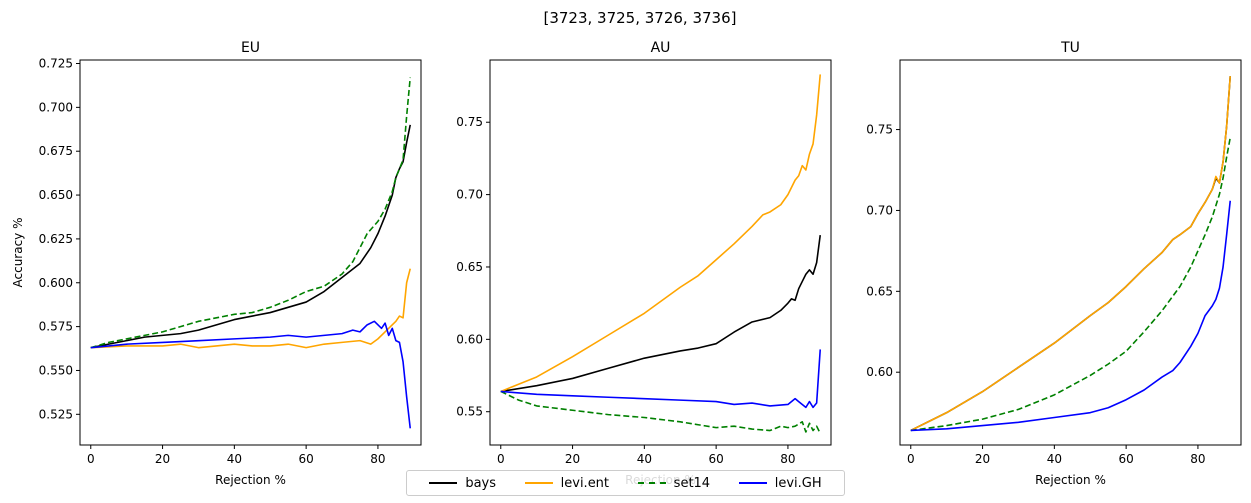  I want to click on x-tick-label-tu: 80, so click(1197, 459).